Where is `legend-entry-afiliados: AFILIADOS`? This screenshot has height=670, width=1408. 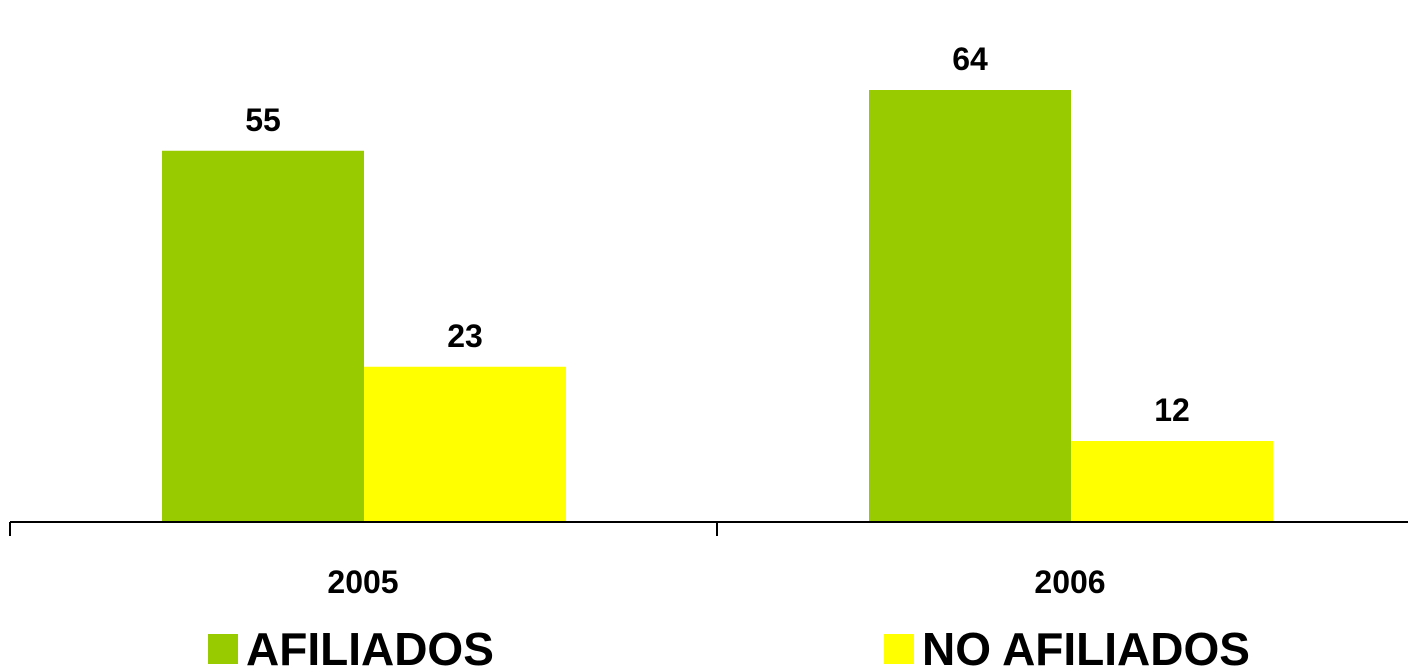 legend-entry-afiliados: AFILIADOS is located at coordinates (351, 646).